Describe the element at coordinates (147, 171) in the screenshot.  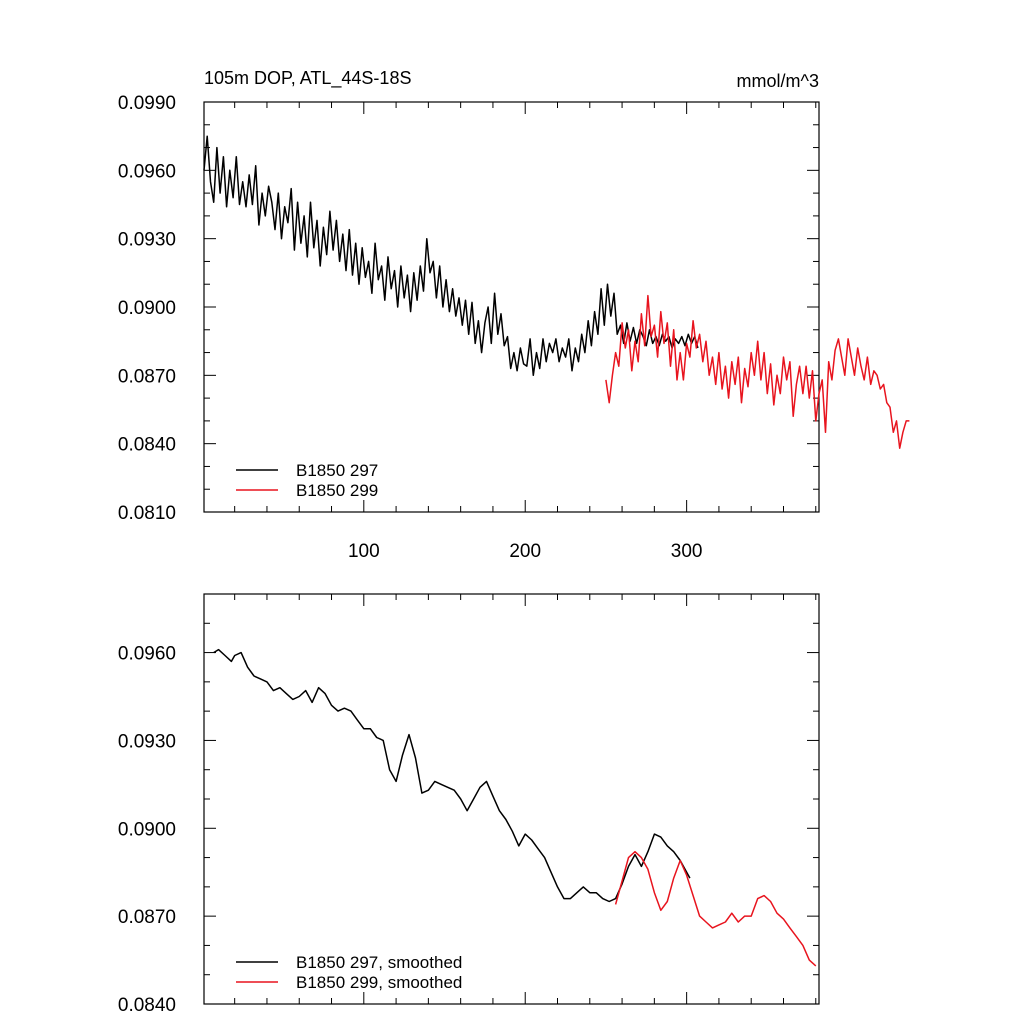
I see `top-ytick-label: 0.0960` at that location.